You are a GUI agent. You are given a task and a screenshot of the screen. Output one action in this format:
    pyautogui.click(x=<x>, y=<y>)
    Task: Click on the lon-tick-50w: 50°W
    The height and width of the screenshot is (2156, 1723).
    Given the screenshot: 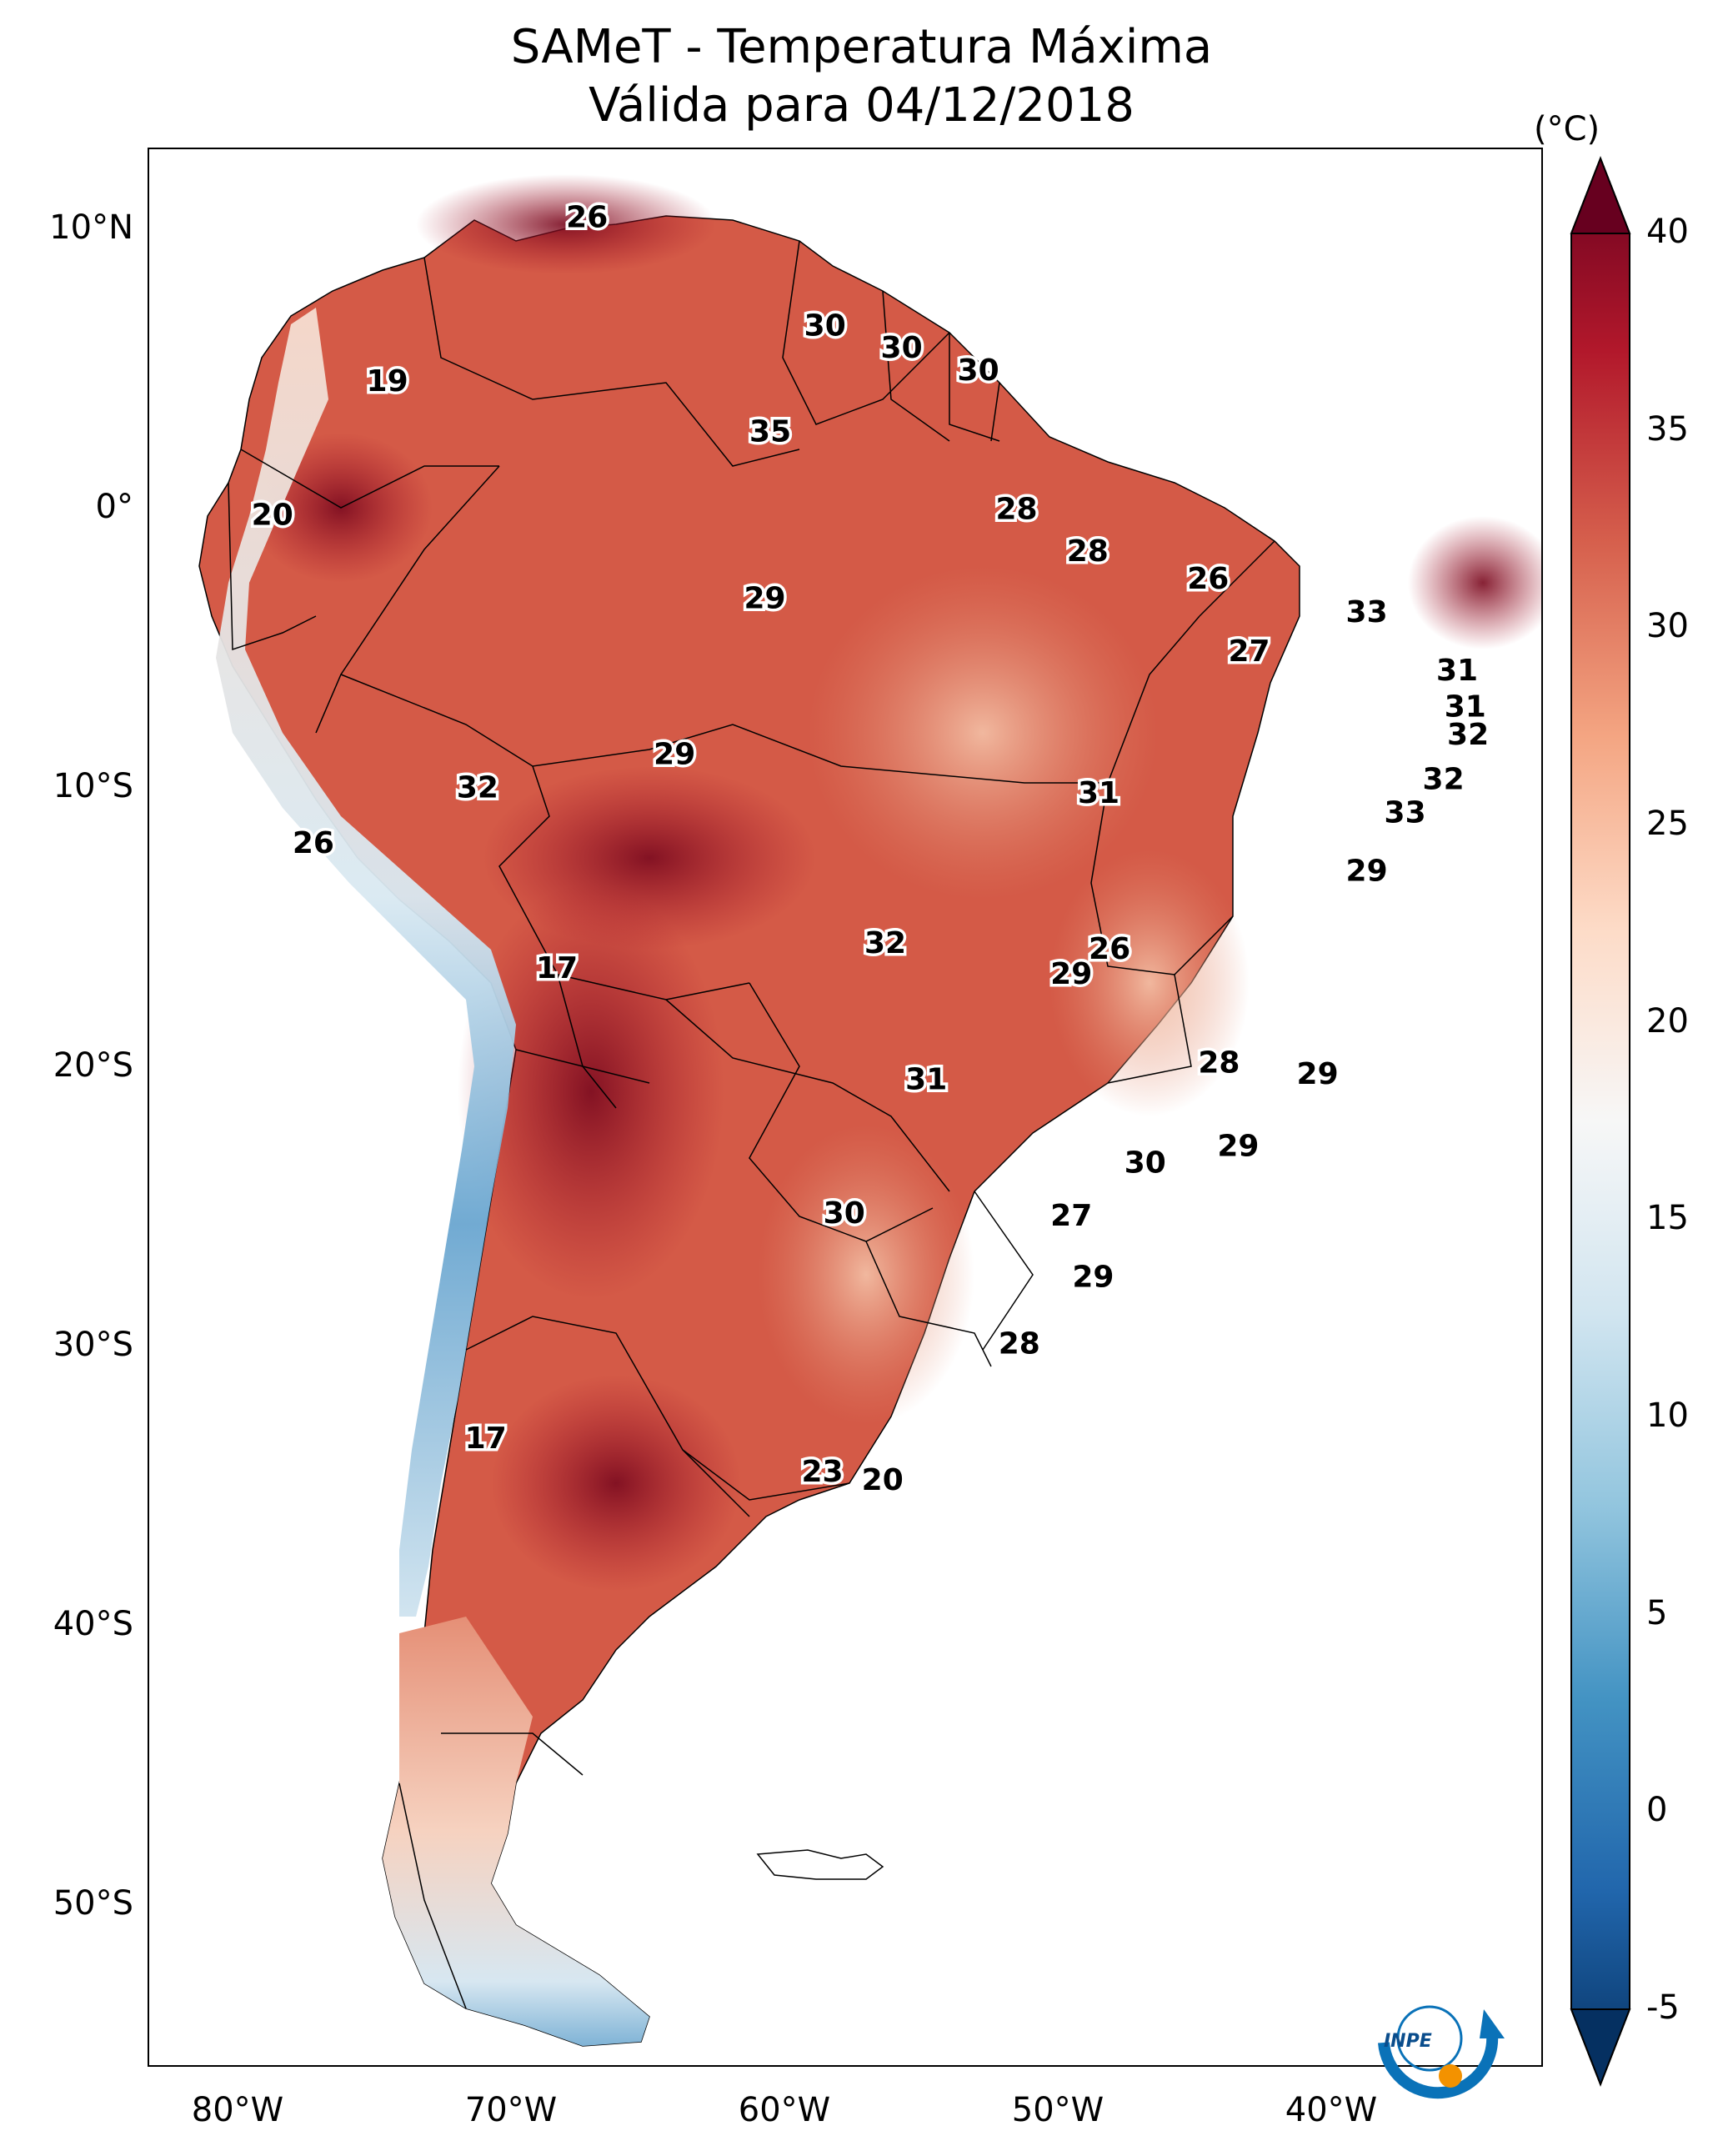 What is the action you would take?
    pyautogui.click(x=1057, y=2110)
    